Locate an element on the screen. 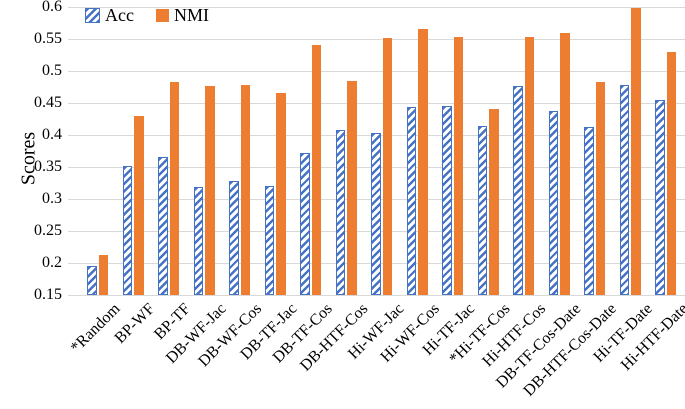  y-tick-label: 0.3 is located at coordinates (52, 198).